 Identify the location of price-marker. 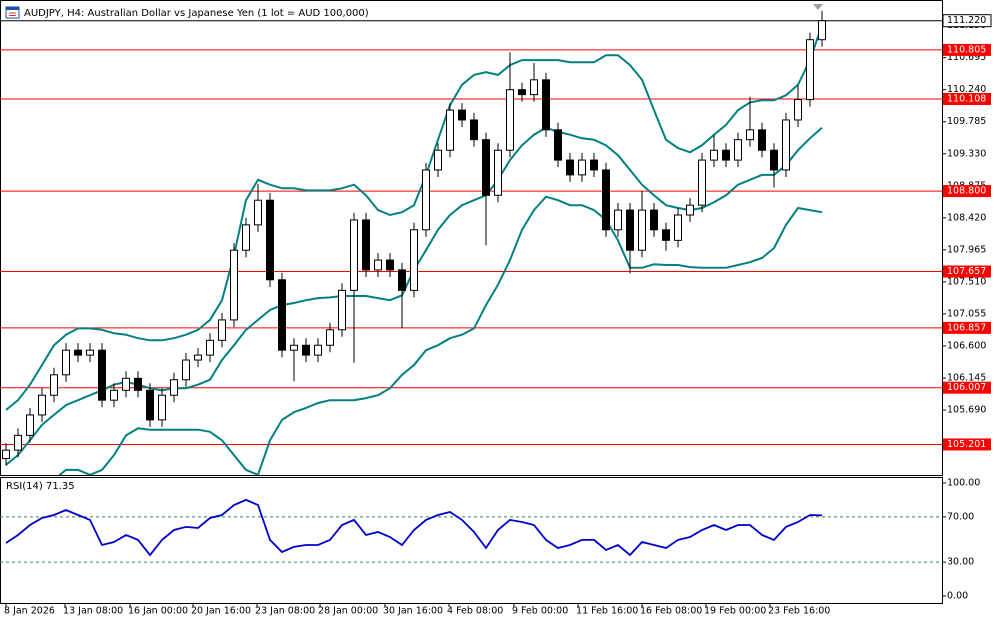
(818, 7).